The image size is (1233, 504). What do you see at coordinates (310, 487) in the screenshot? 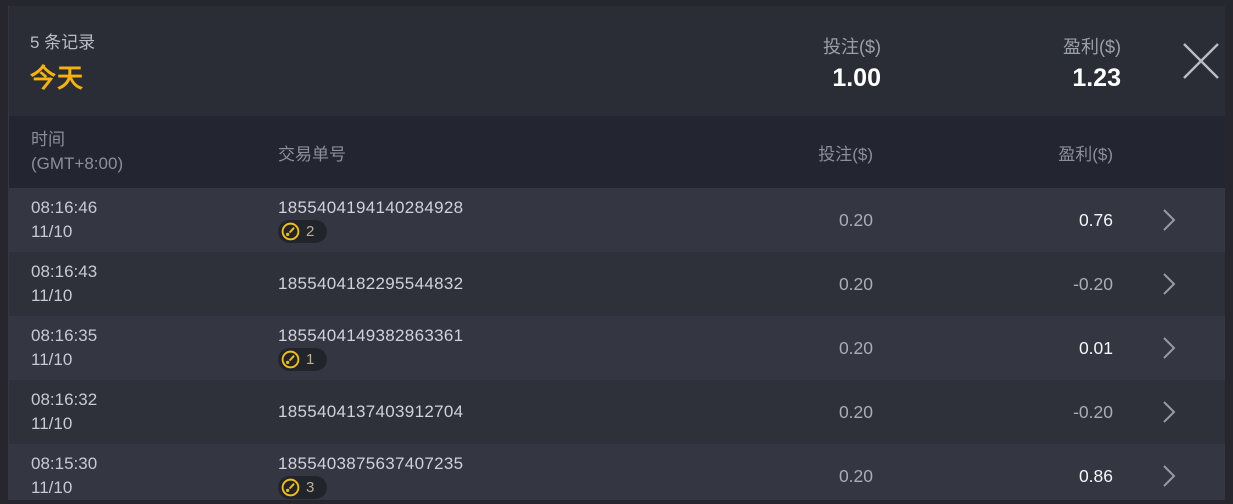
I see `round-count: 3` at bounding box center [310, 487].